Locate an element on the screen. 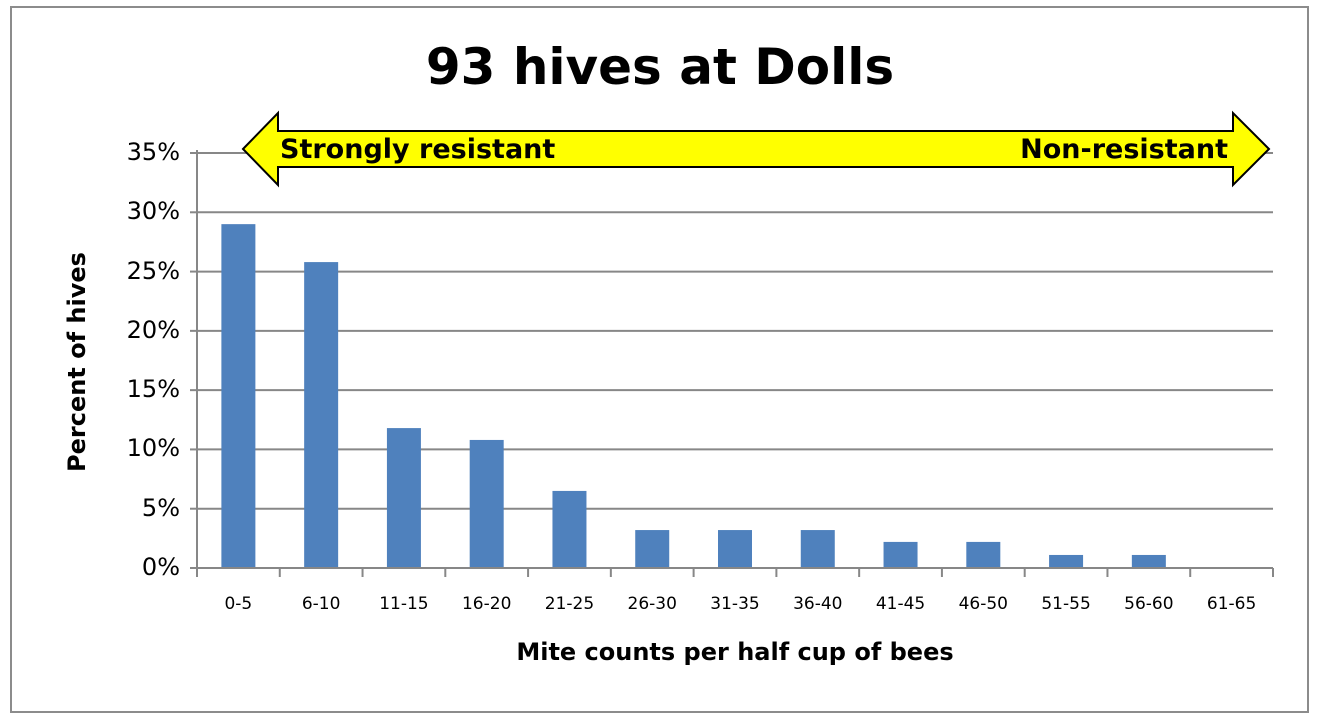 The width and height of the screenshot is (1320, 720). x-tick-label: 31-35 is located at coordinates (735, 604).